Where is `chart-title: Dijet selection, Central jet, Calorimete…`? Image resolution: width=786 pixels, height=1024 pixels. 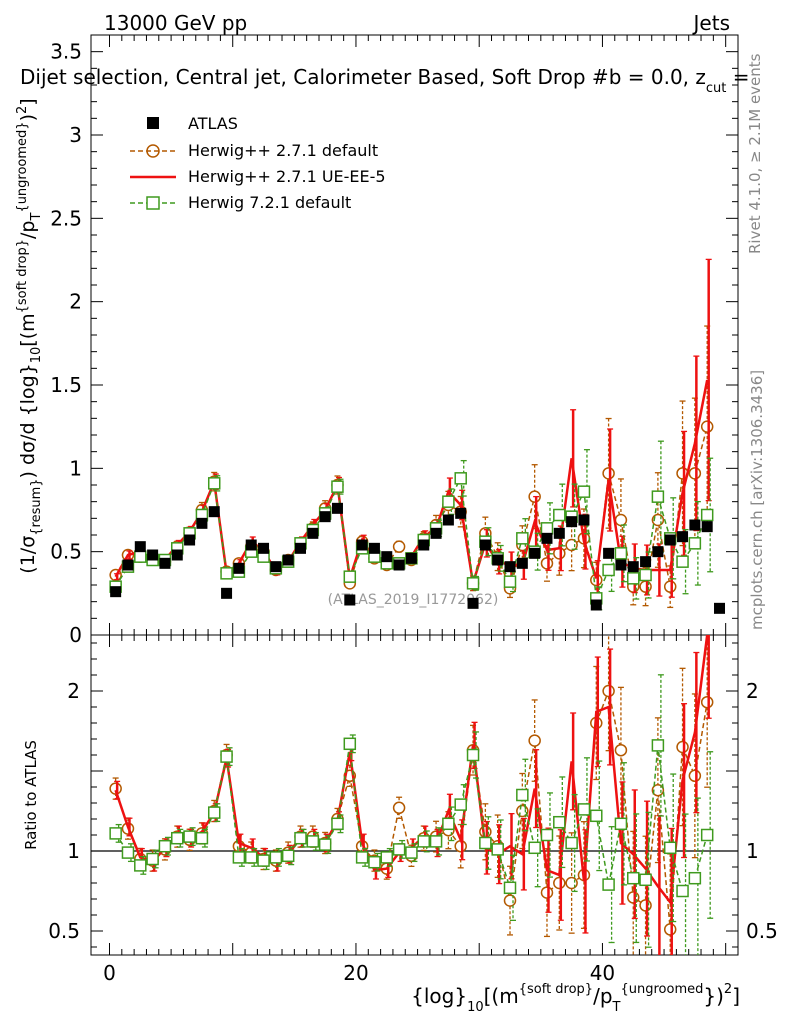 chart-title: Dijet selection, Central jet, Calorimete… is located at coordinates (385, 80).